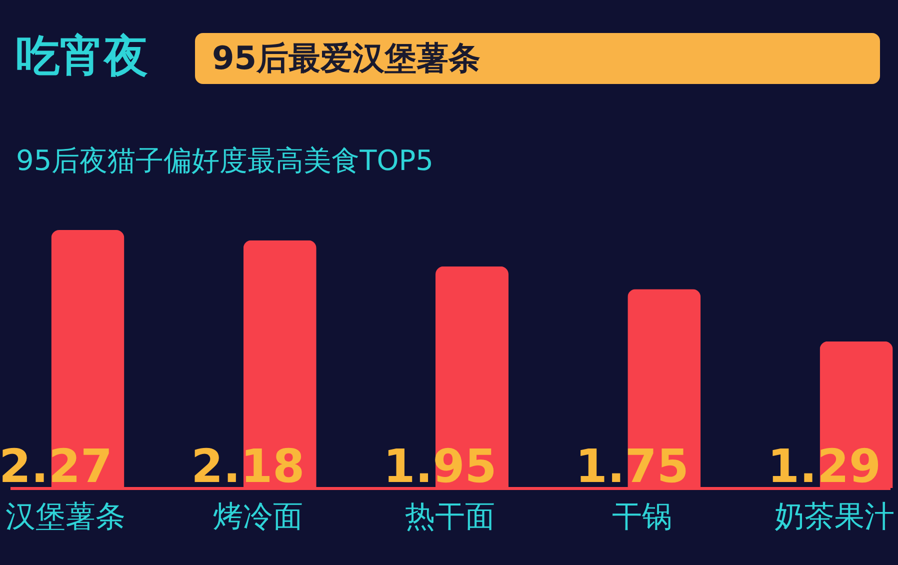  What do you see at coordinates (346, 58) in the screenshot?
I see `chart-subtitle: 95后最爱汉堡薯条` at bounding box center [346, 58].